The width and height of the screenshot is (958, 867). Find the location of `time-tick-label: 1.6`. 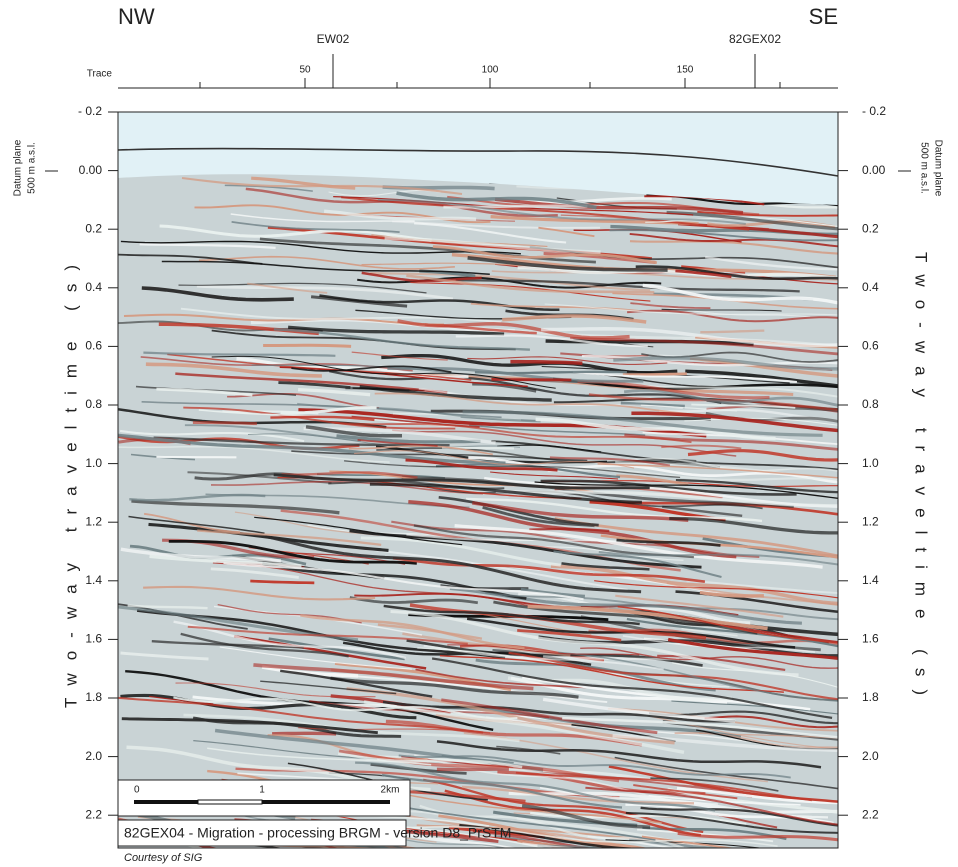

time-tick-label: 1.6 is located at coordinates (93, 639).